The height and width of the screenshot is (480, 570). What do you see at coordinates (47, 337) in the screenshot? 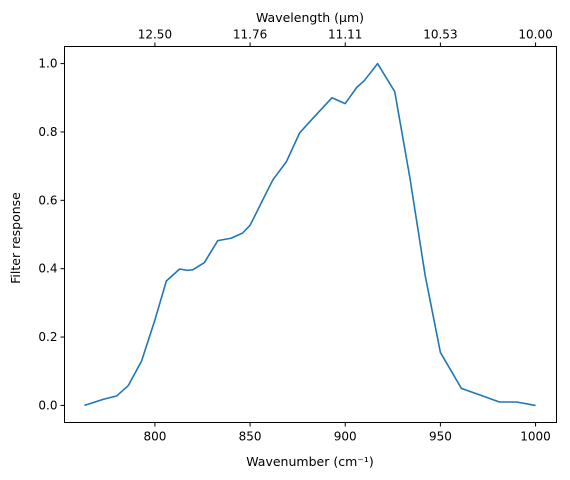
I see `y-tick-label: 0.2` at bounding box center [47, 337].